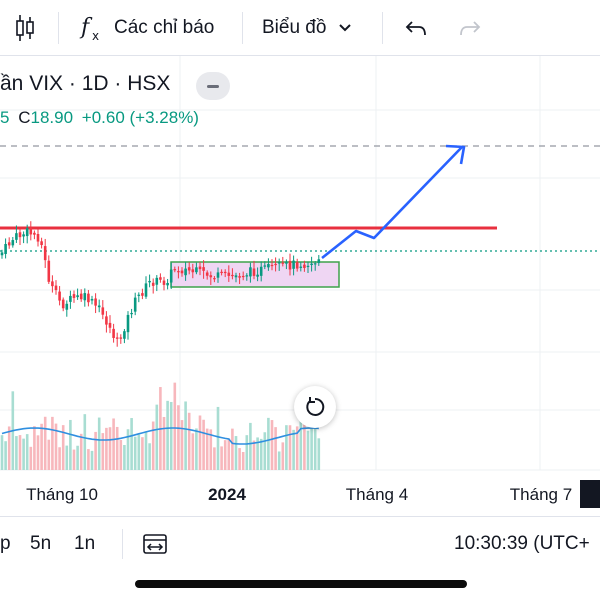 The width and height of the screenshot is (600, 600). What do you see at coordinates (307, 28) in the screenshot?
I see `chart-type-button: Biểu đồ` at bounding box center [307, 28].